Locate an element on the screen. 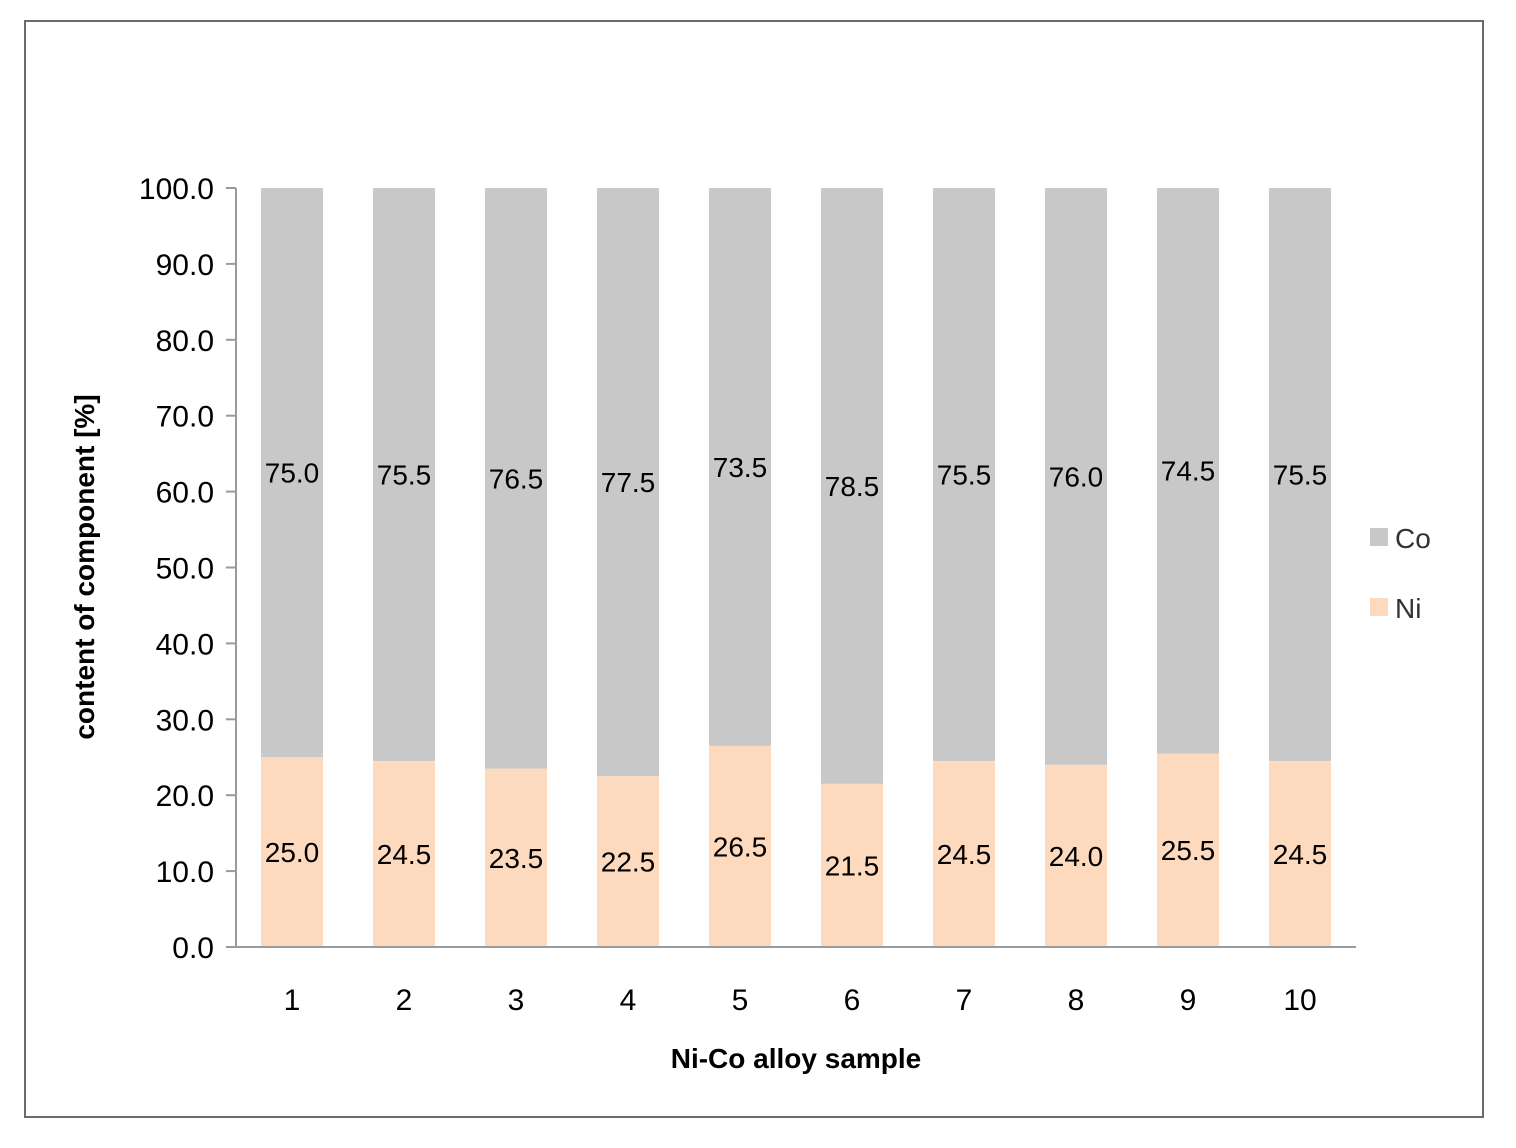  data-label-co-5: 73.5 is located at coordinates (740, 467).